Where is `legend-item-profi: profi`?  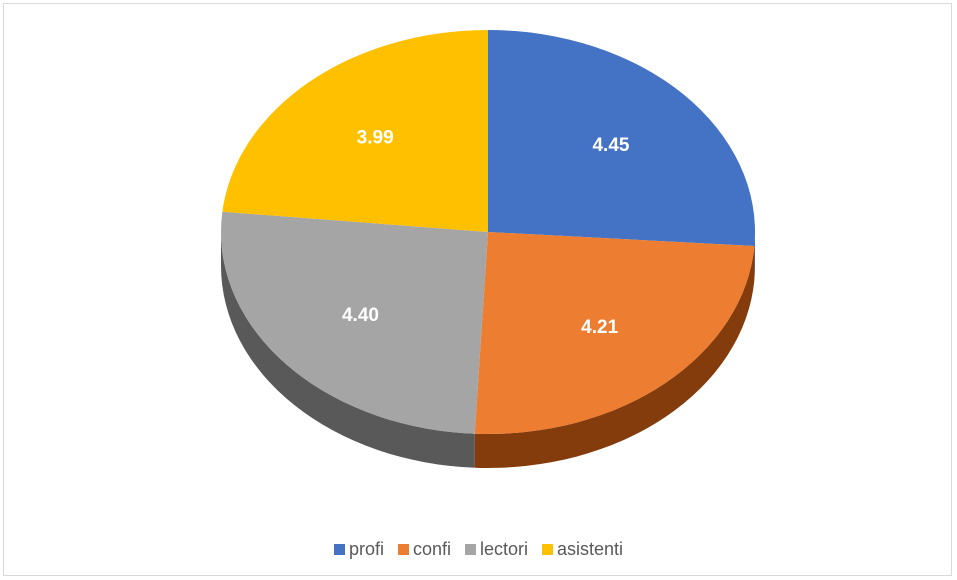
legend-item-profi: profi is located at coordinates (358, 549).